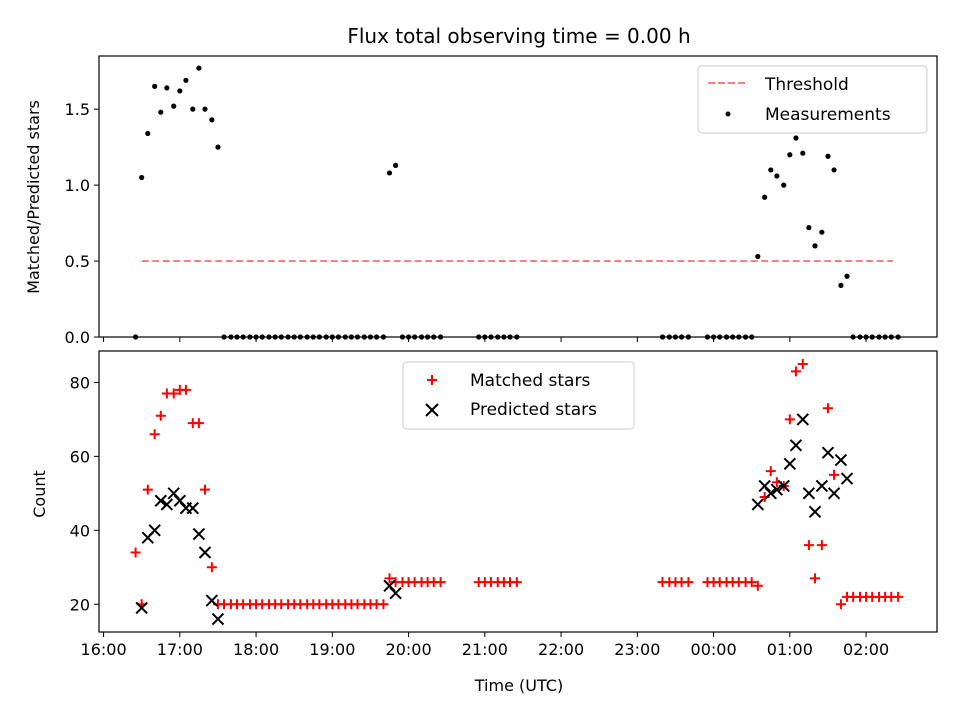  I want to click on x-tick-label: 02:00, so click(866, 649).